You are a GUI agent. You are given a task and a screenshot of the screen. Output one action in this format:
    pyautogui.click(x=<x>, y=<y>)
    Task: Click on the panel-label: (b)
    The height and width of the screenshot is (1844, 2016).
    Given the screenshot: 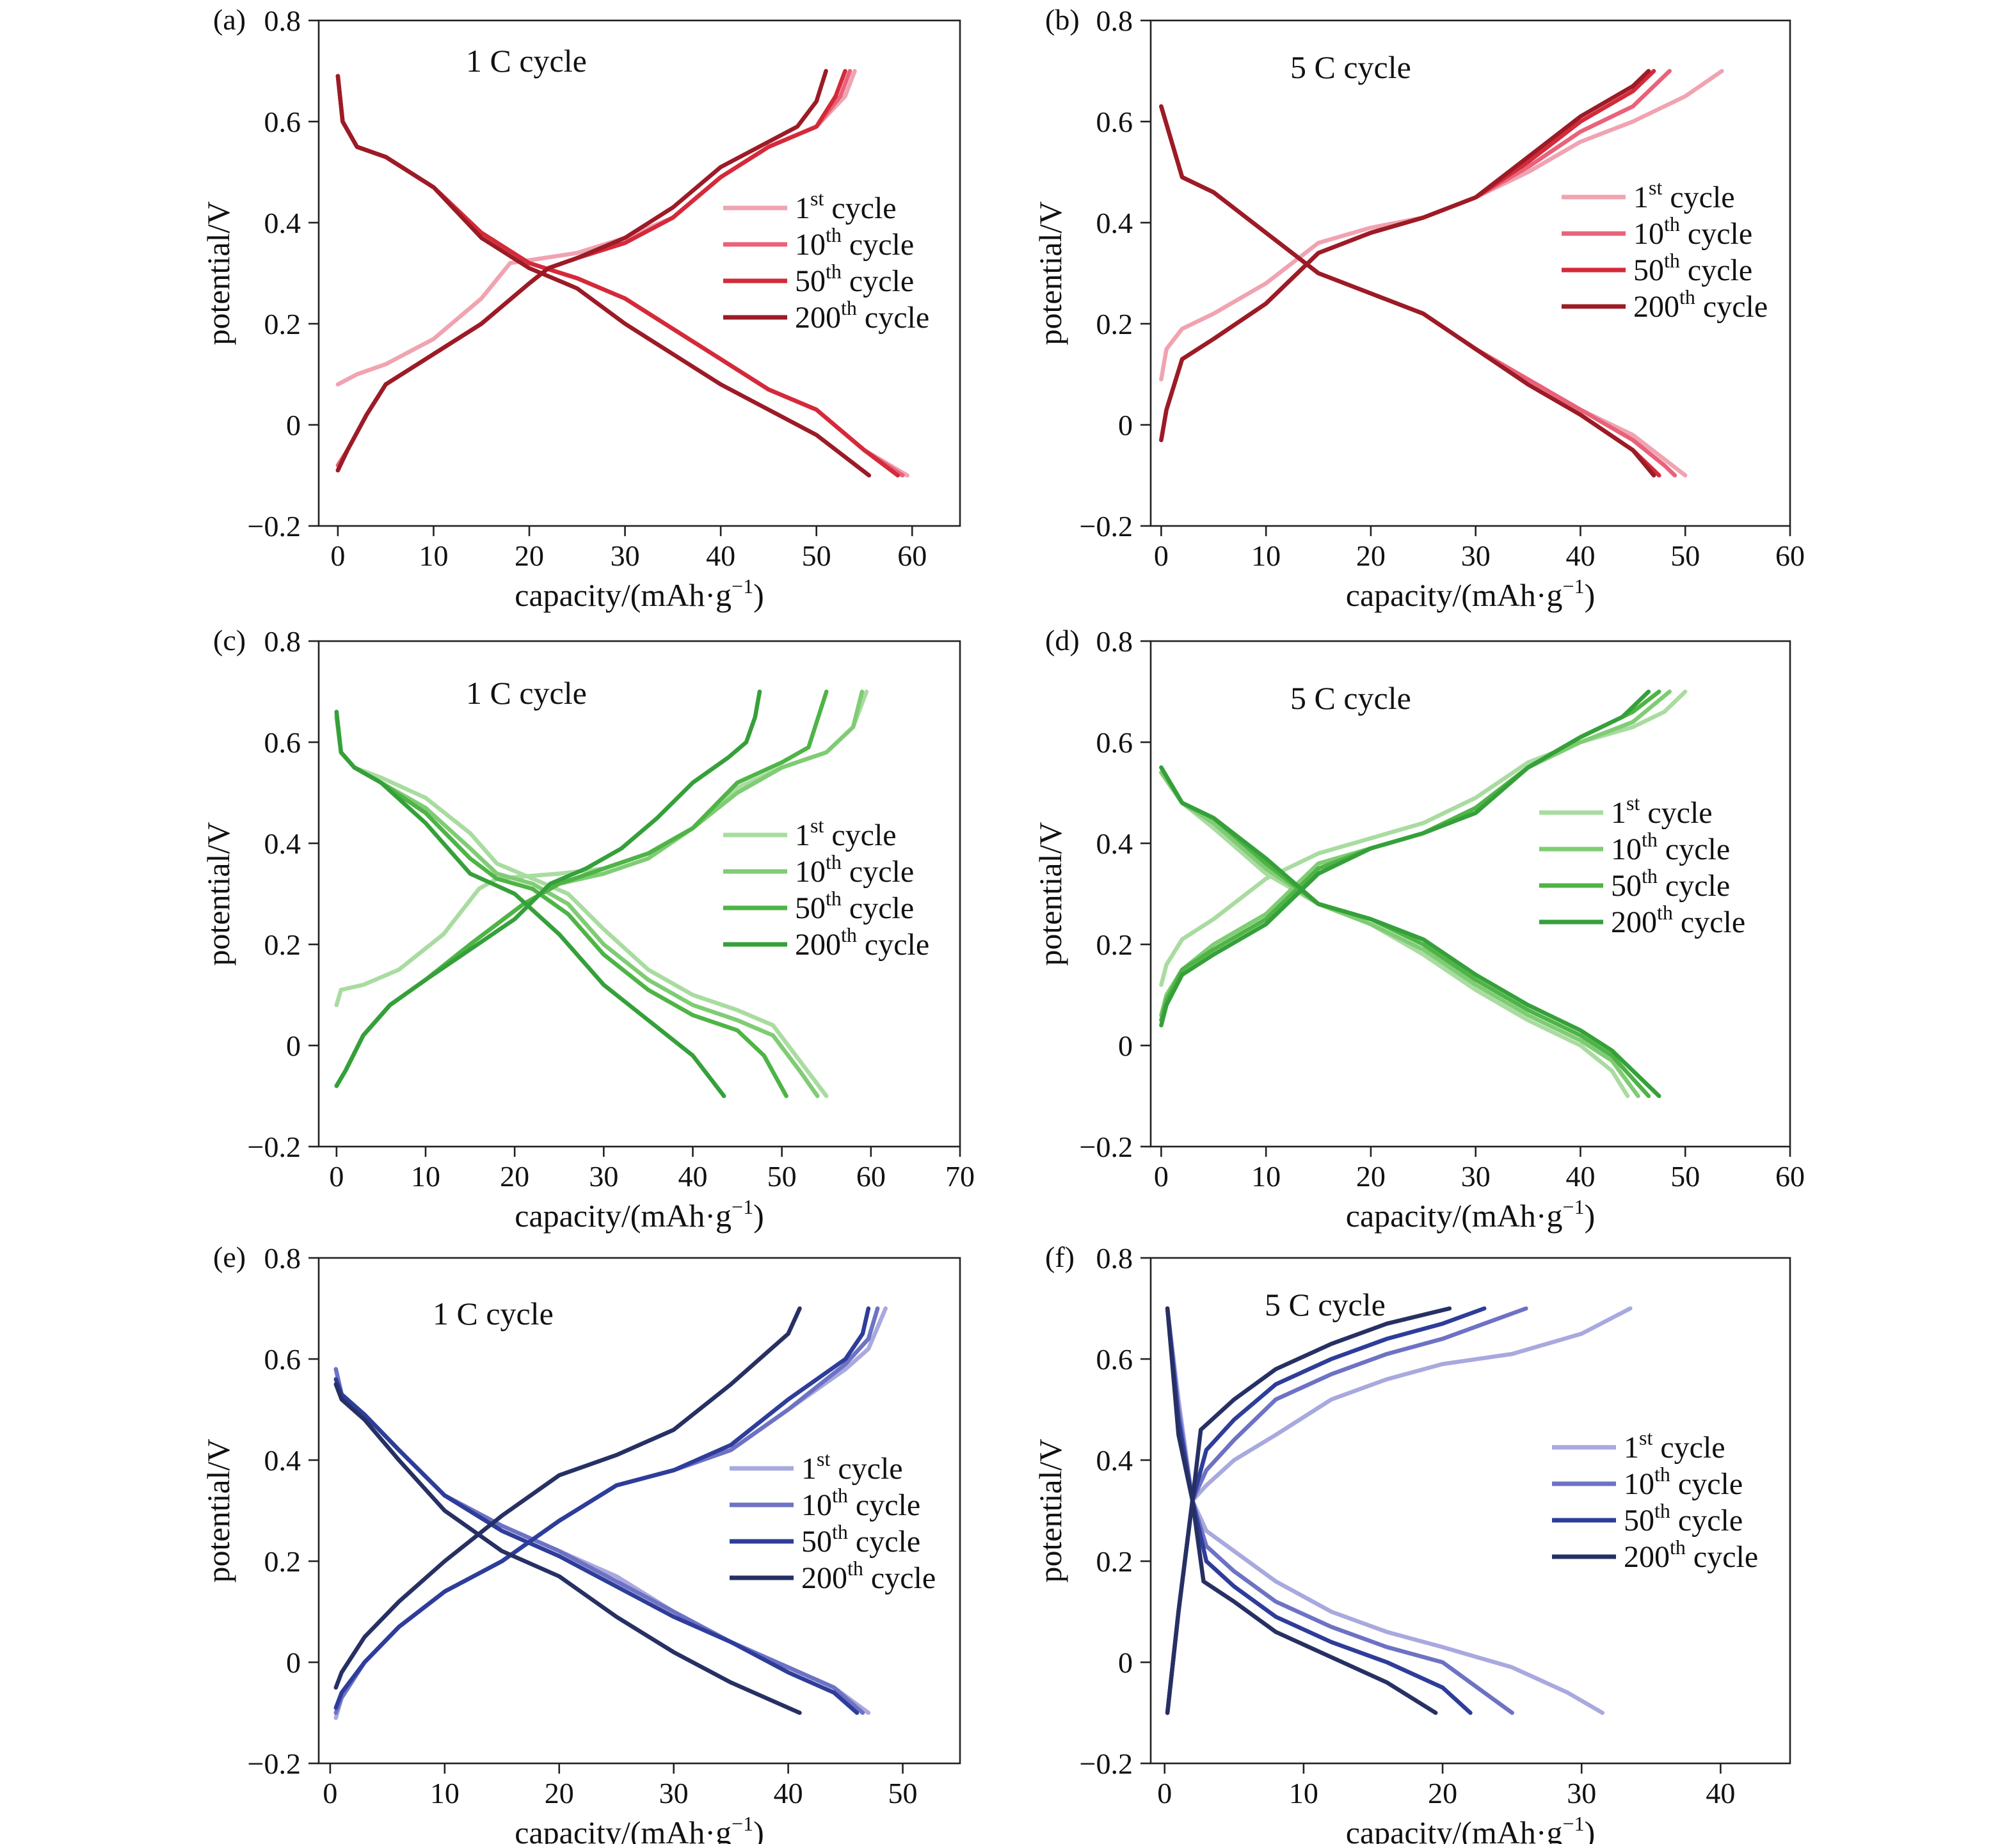 What is the action you would take?
    pyautogui.click(x=1062, y=20)
    